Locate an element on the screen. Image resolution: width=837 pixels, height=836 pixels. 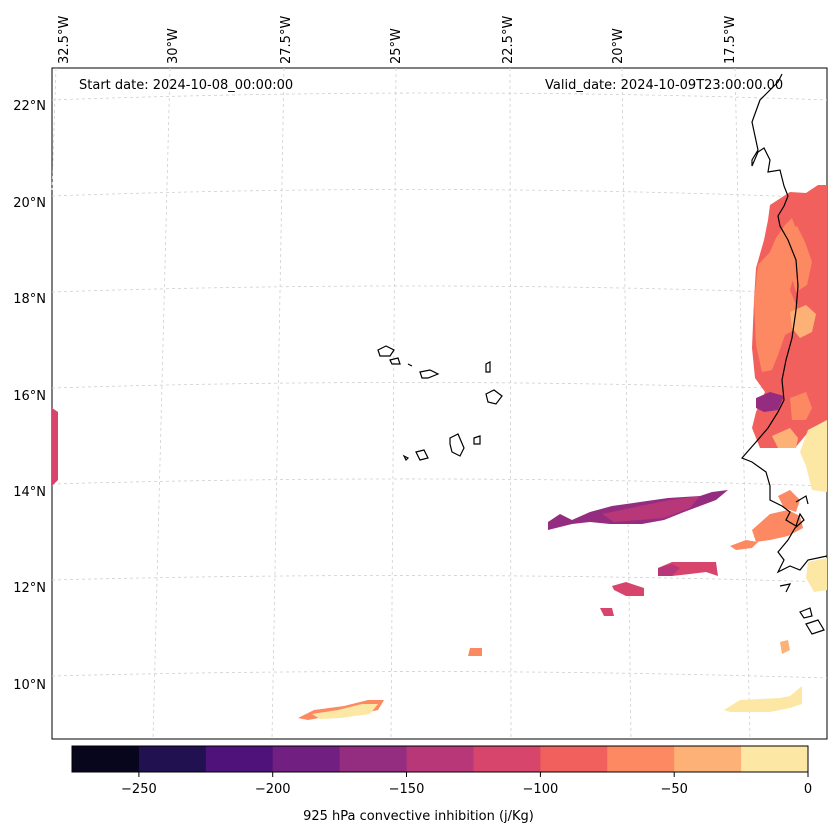
colorbar-tick-label: −50 is located at coordinates (673, 789).